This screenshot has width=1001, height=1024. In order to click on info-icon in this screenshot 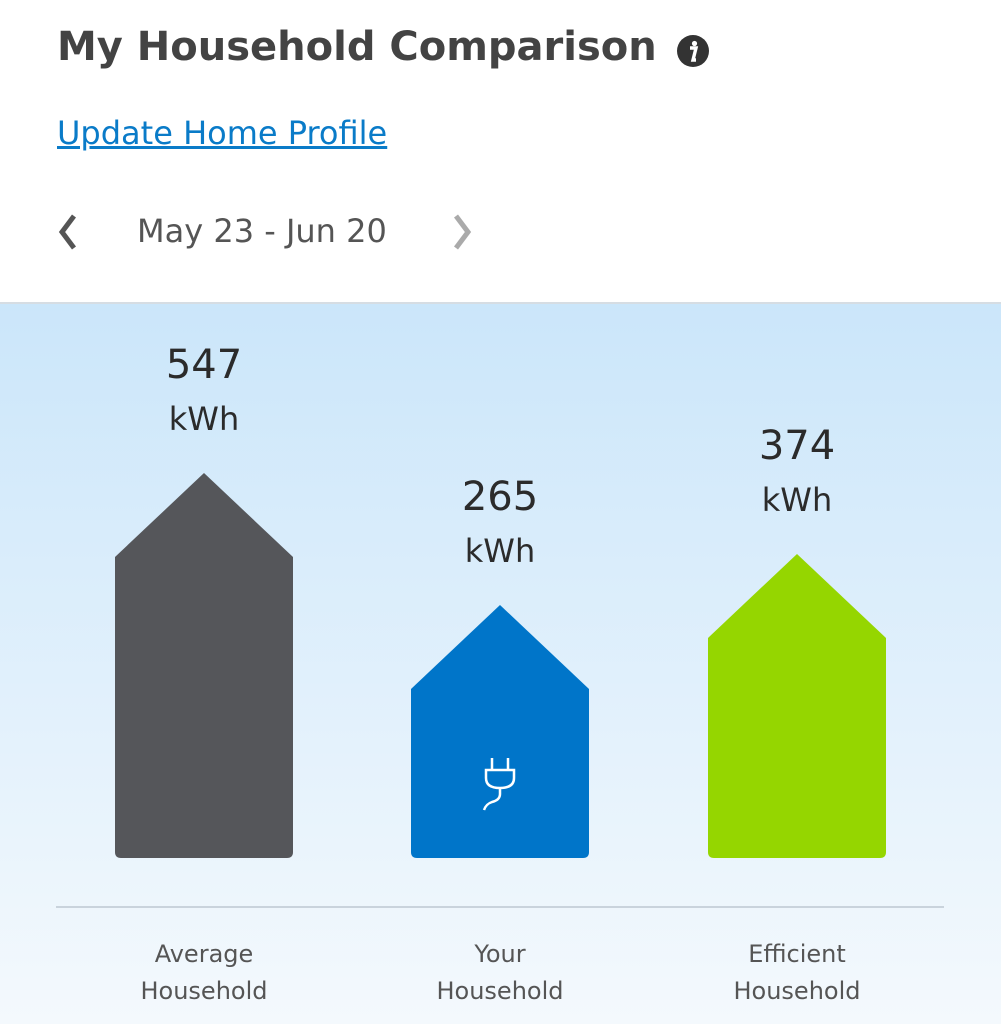, I will do `click(693, 51)`.